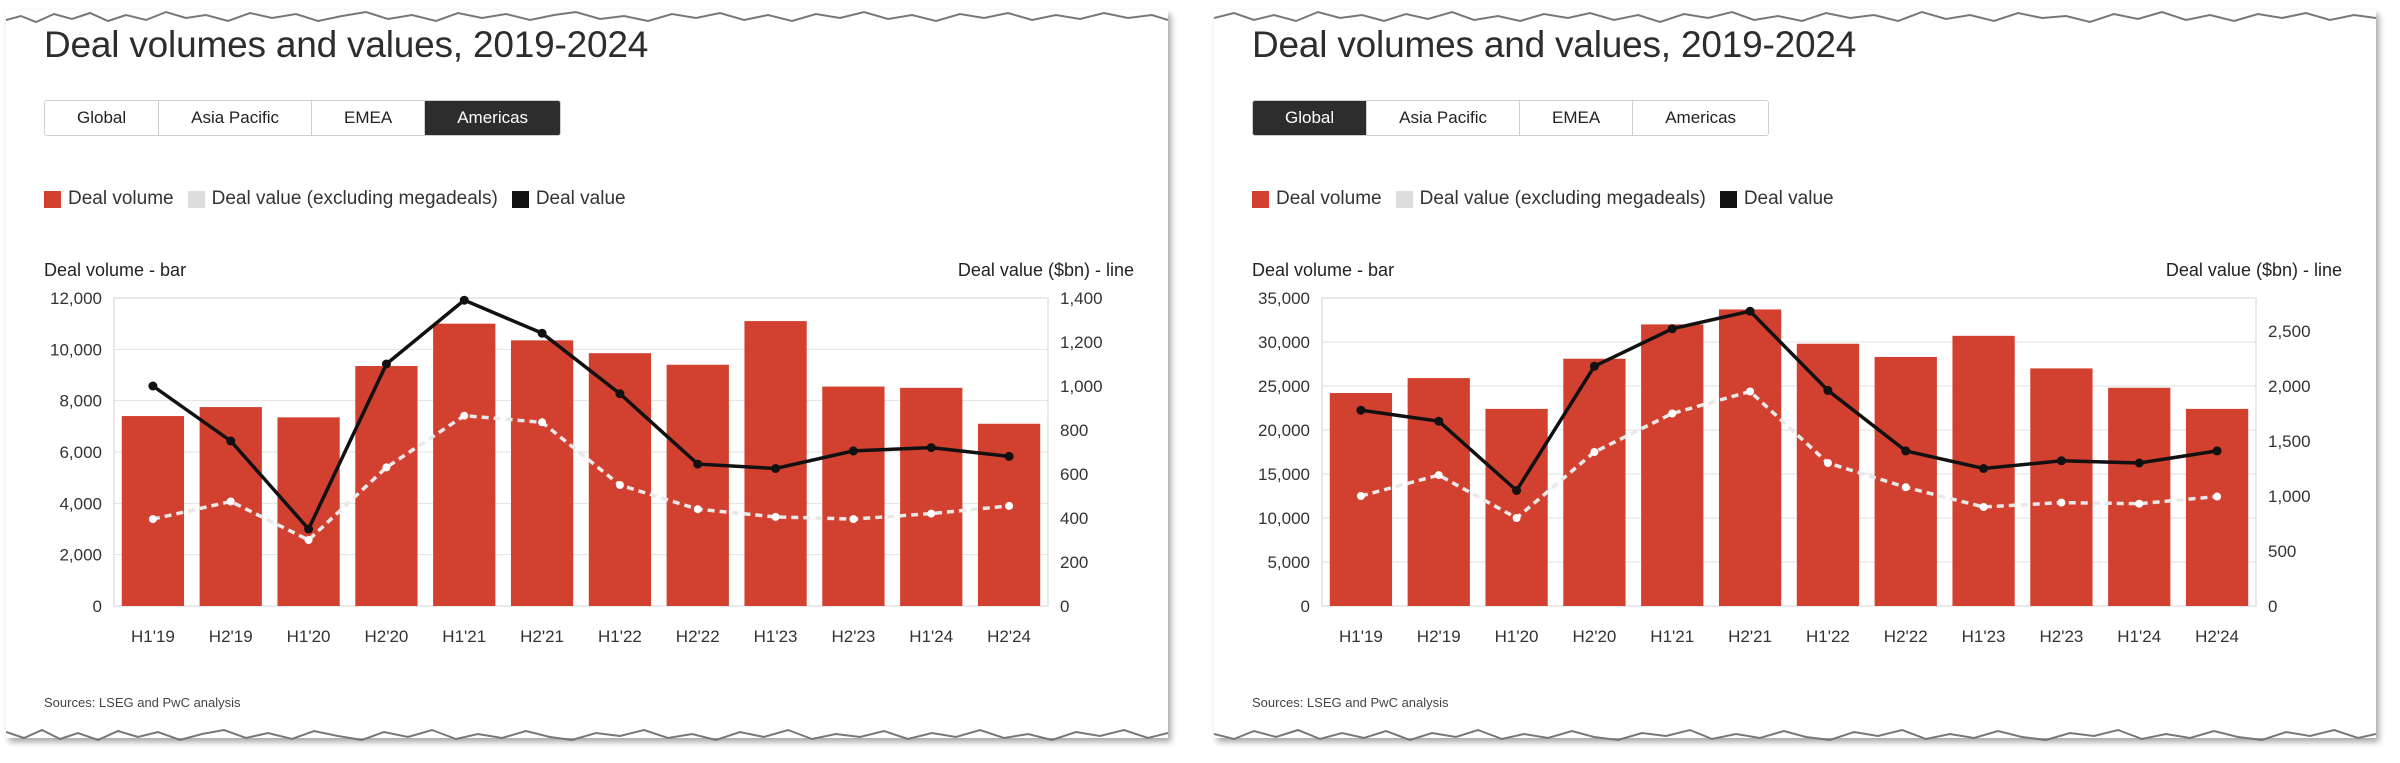 This screenshot has height=763, width=2400. Describe the element at coordinates (1284, 342) in the screenshot. I see `left-tick-label: 30,000` at that location.